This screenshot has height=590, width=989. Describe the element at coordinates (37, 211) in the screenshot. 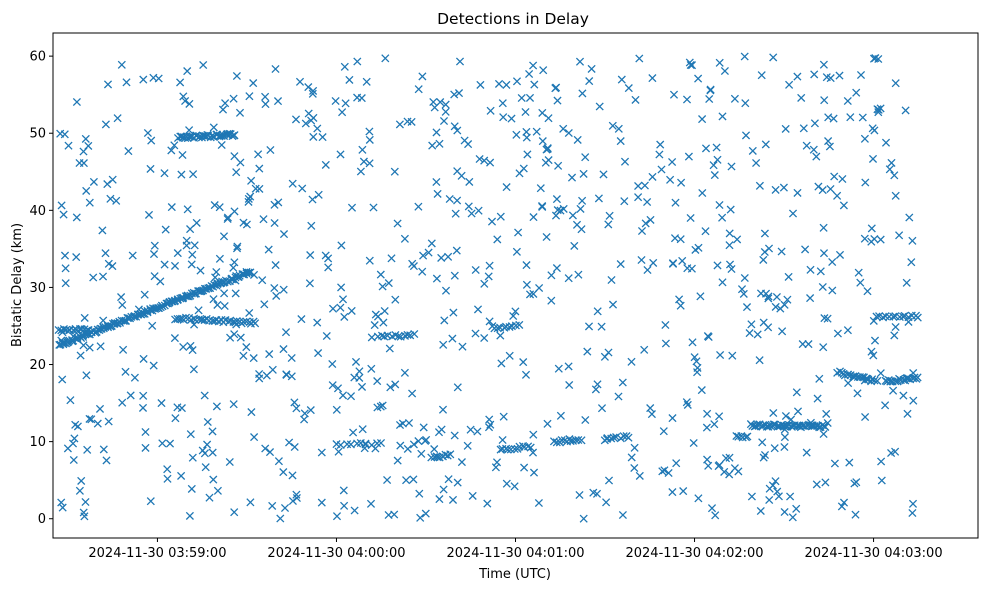

I see `y-tick-label: 40` at that location.